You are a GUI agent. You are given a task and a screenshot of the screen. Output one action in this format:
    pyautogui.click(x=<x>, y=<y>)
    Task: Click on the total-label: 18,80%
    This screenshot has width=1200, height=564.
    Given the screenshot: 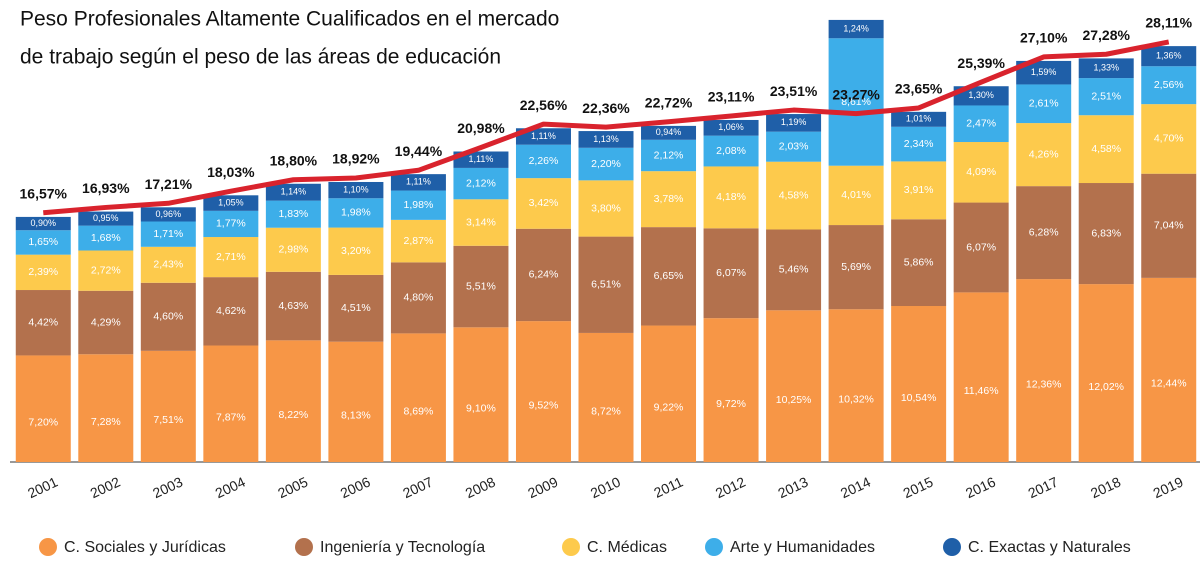 What is the action you would take?
    pyautogui.click(x=294, y=160)
    